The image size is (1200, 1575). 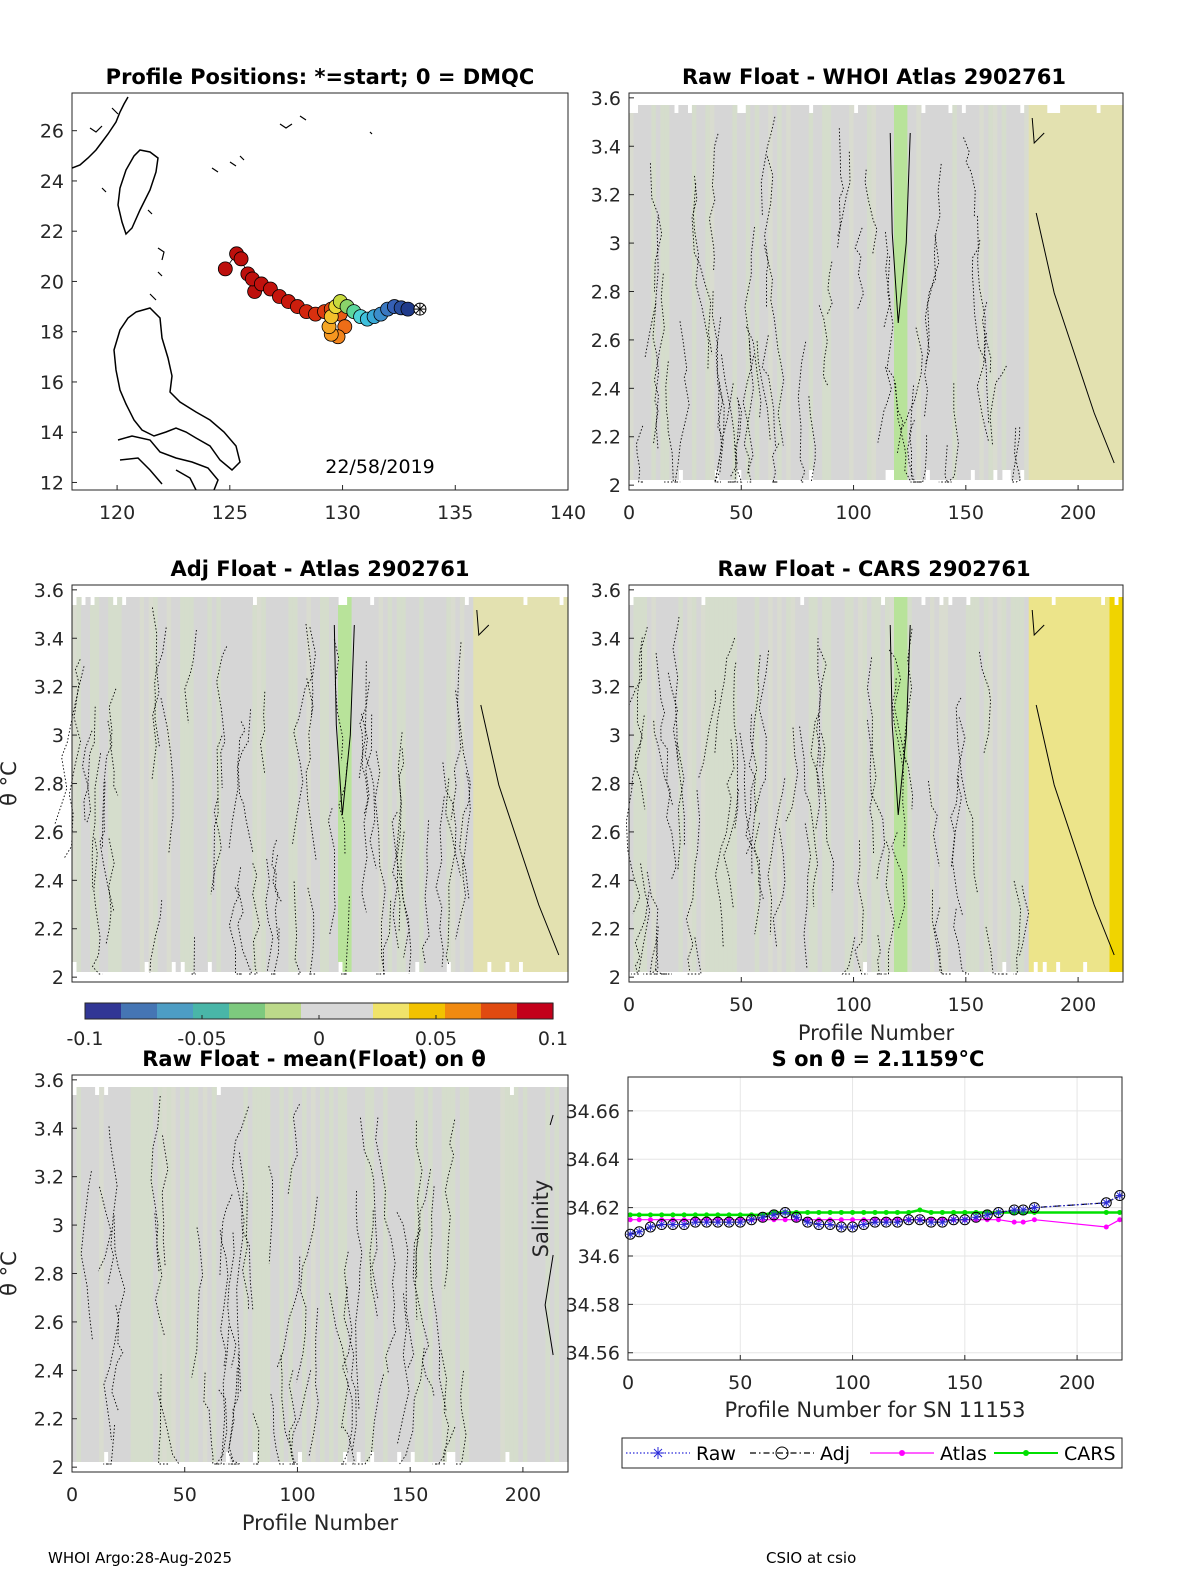 I want to click on positions-ytick-label: 20, so click(x=52, y=282).